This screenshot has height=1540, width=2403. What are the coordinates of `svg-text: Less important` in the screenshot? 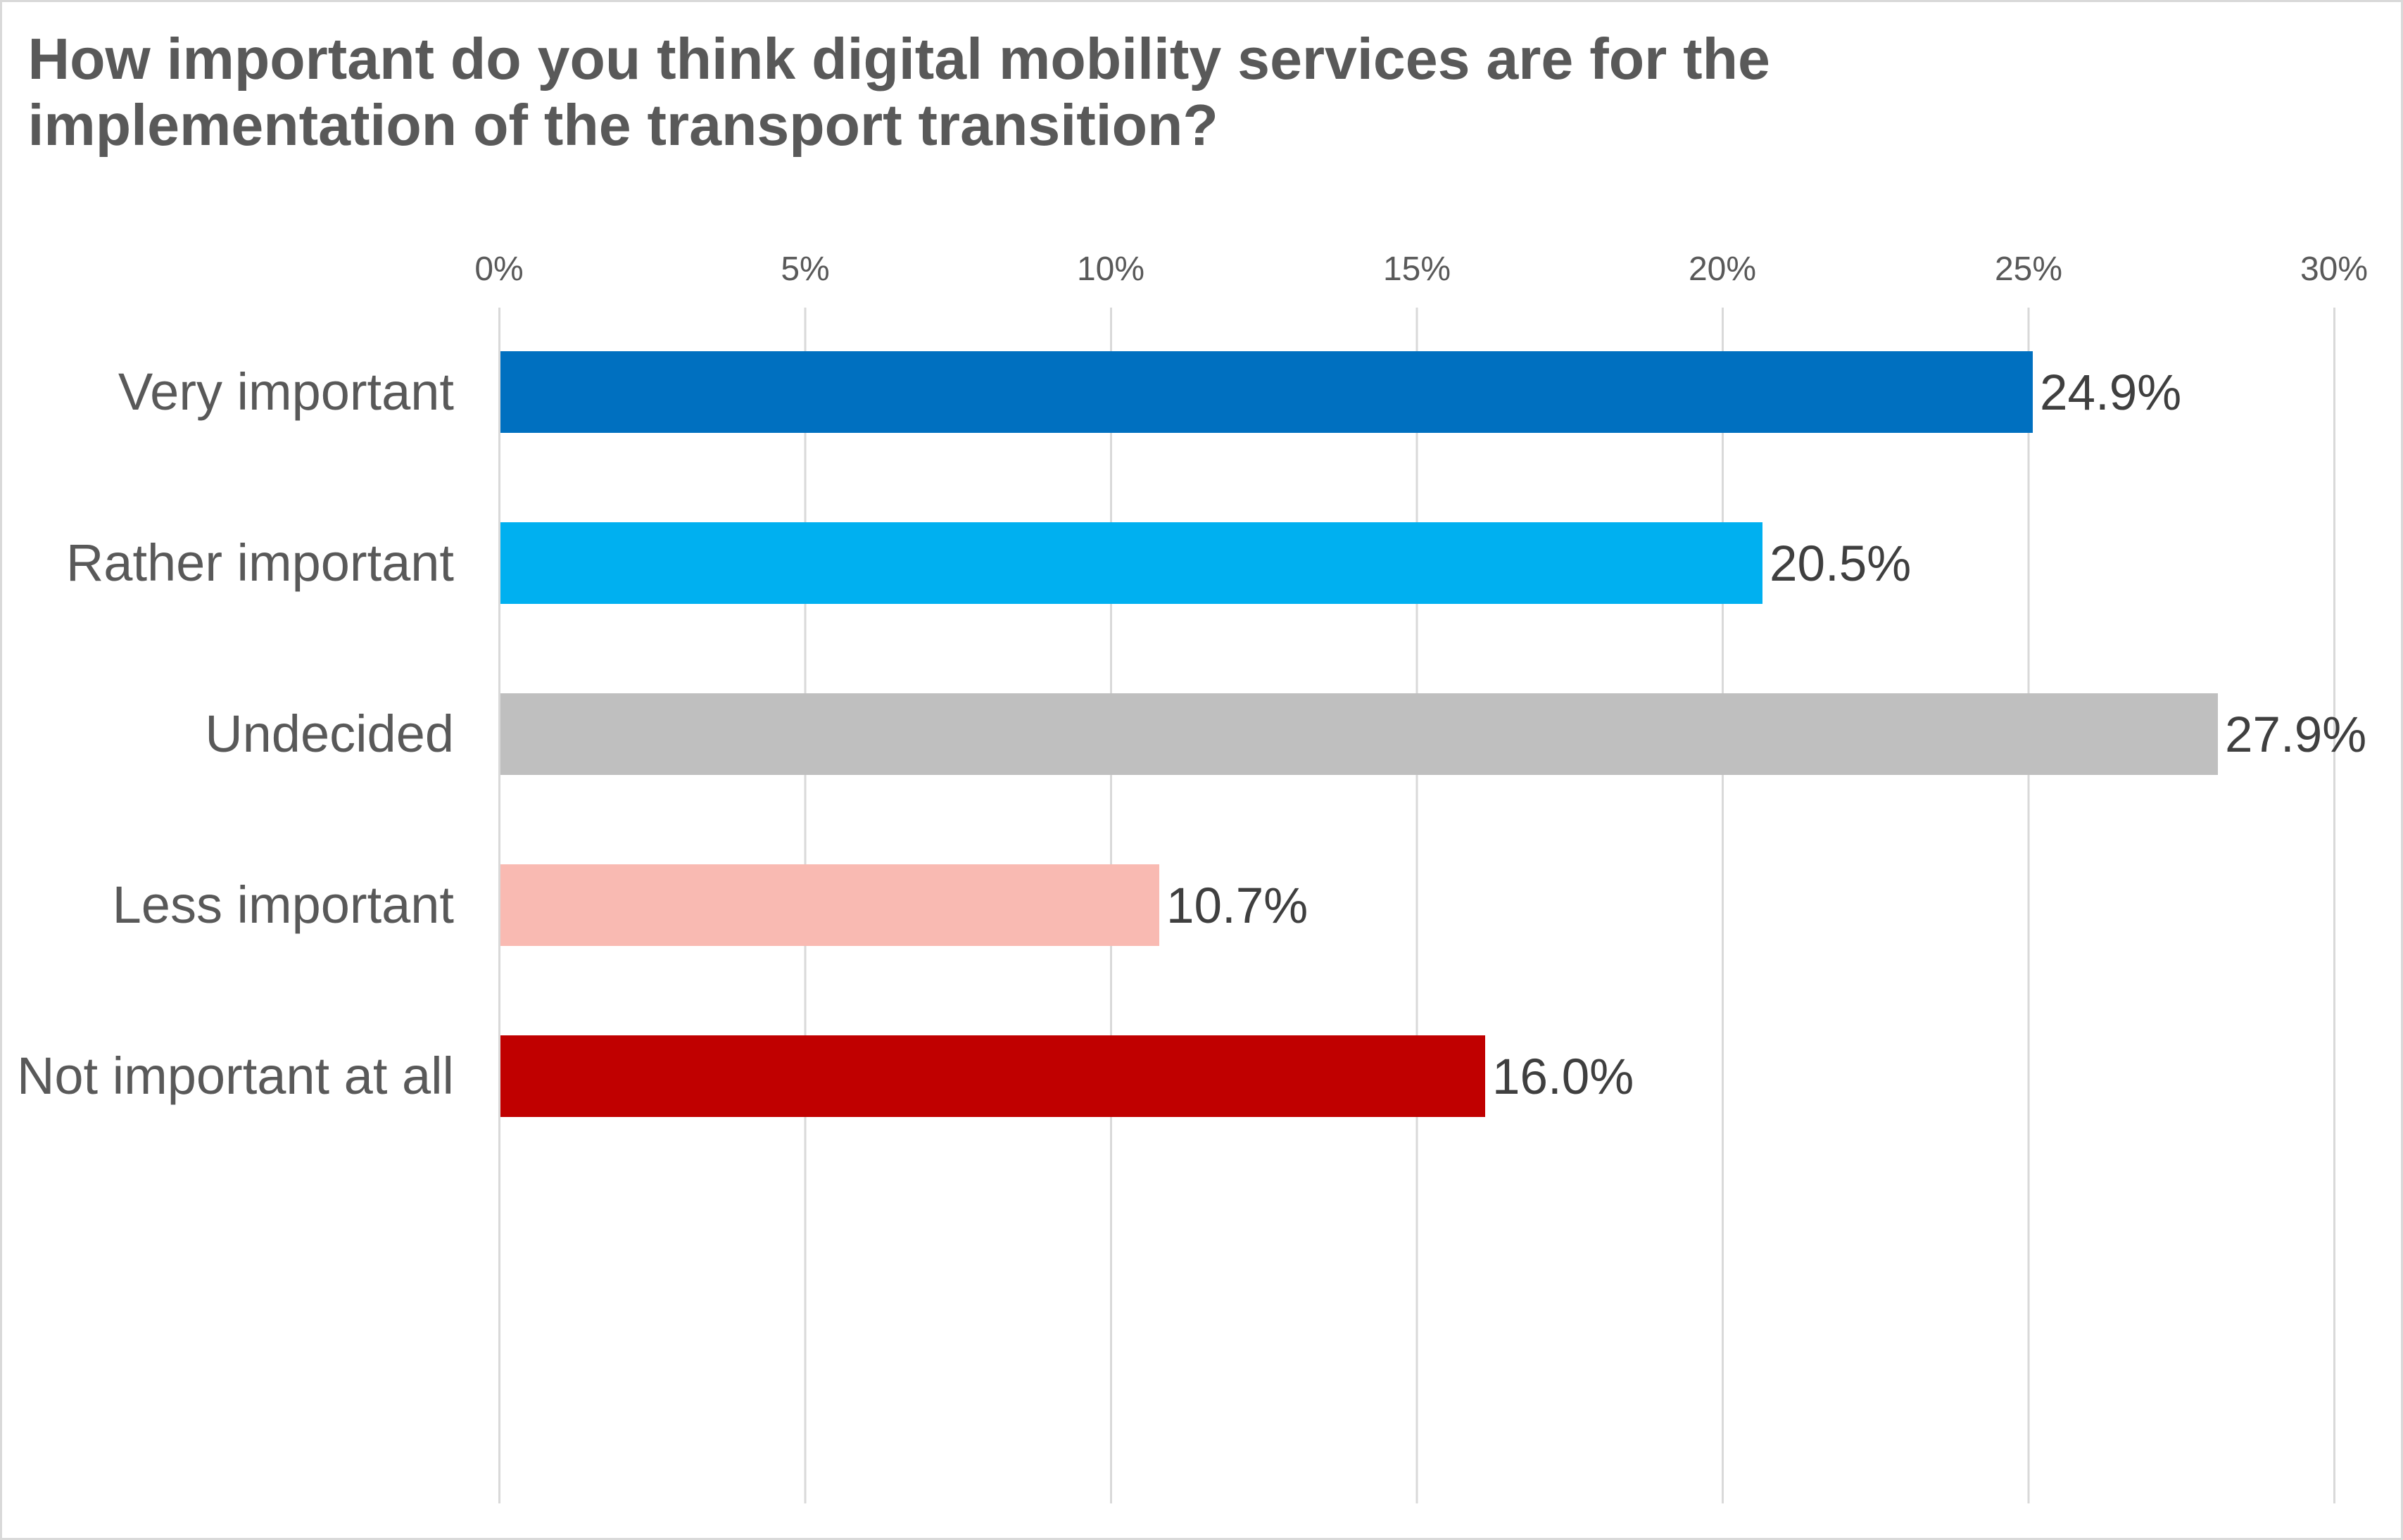 It's located at (284, 905).